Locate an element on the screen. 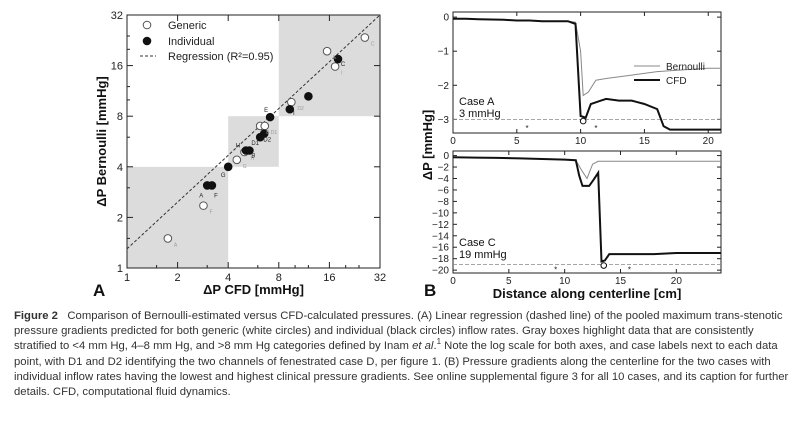 This screenshot has width=804, height=421. point-label-0: A is located at coordinates (201, 196).